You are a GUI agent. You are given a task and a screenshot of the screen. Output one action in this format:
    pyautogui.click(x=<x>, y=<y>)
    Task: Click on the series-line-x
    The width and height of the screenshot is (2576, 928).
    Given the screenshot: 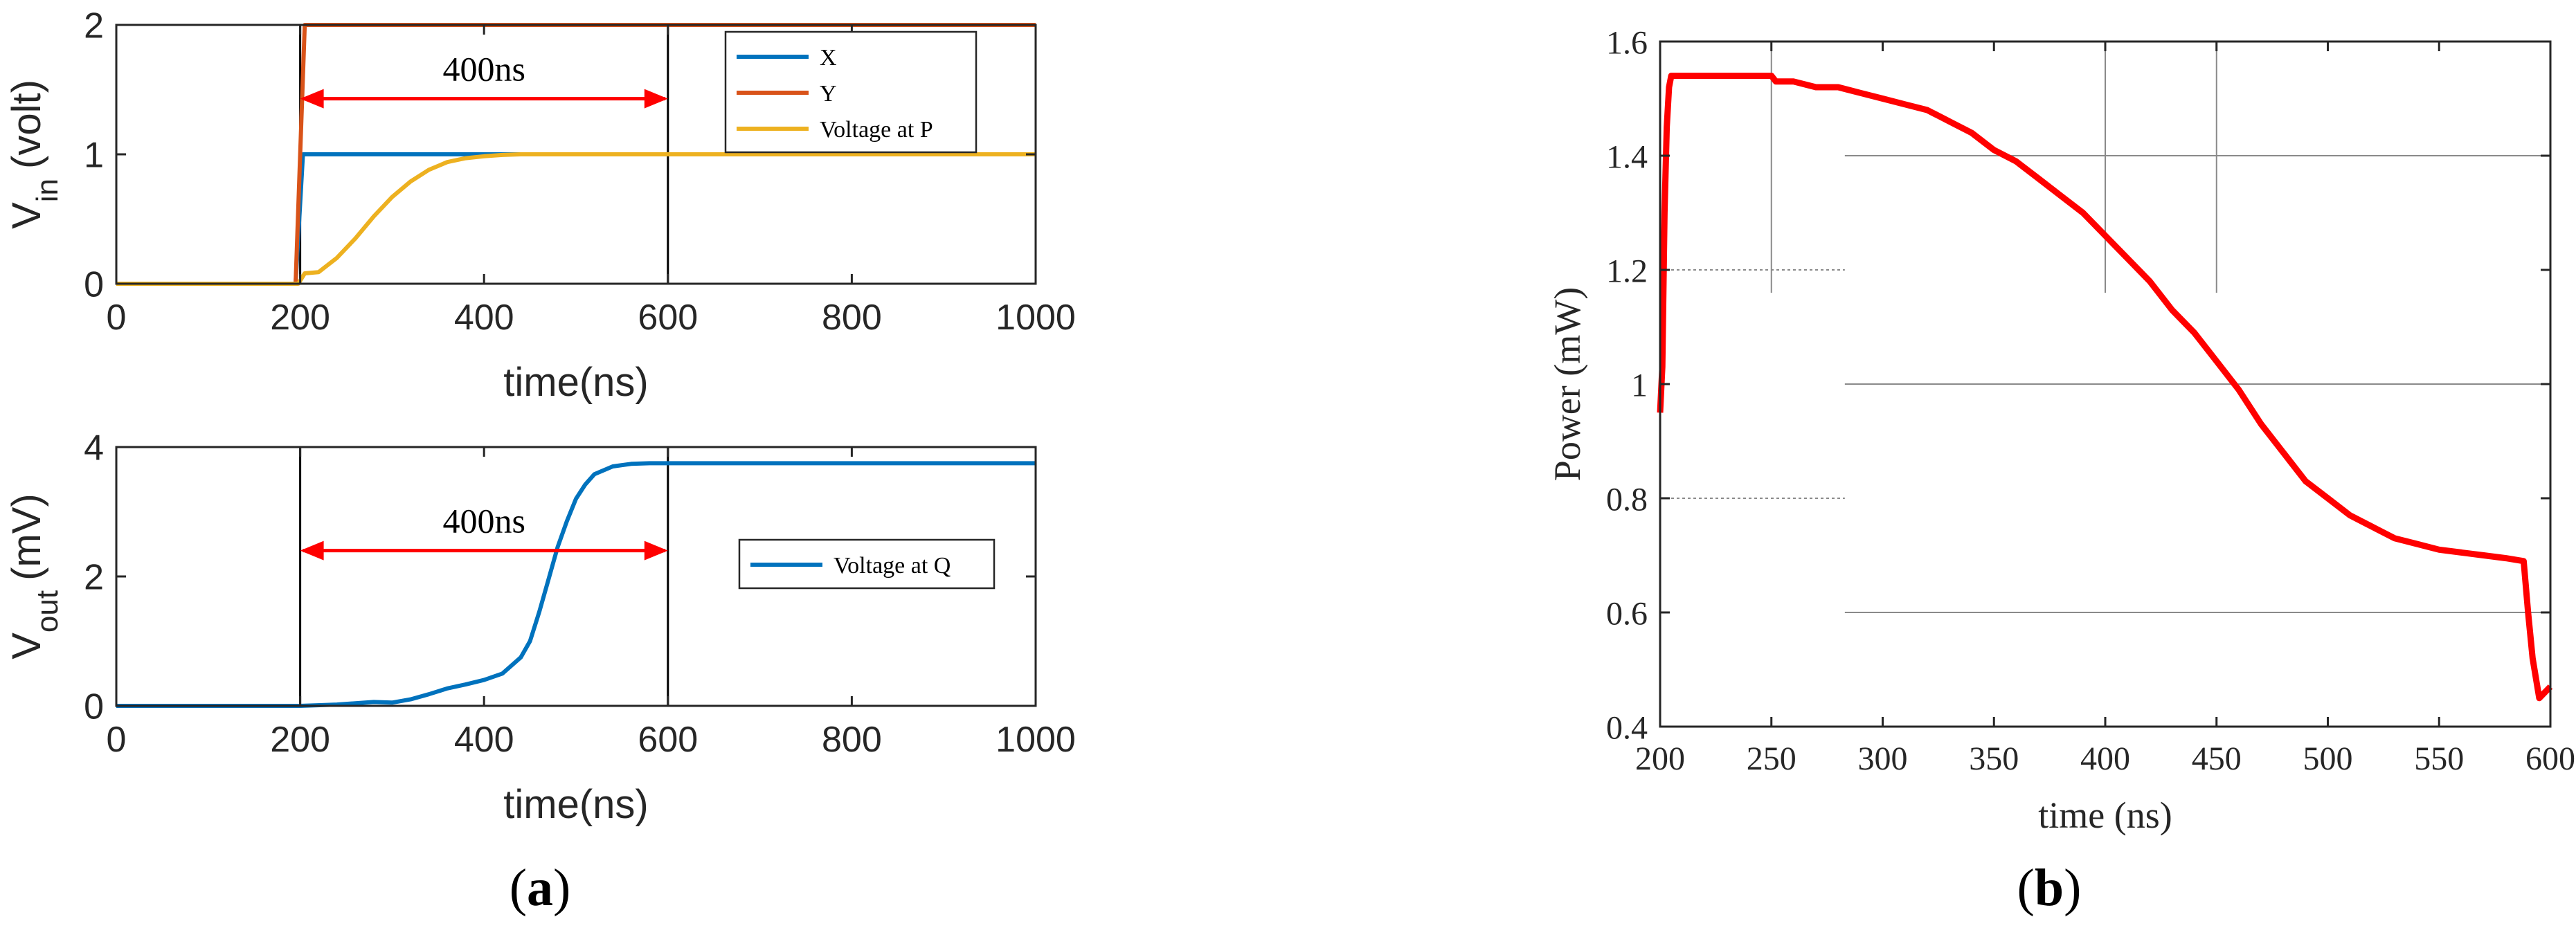 What is the action you would take?
    pyautogui.click(x=576, y=219)
    